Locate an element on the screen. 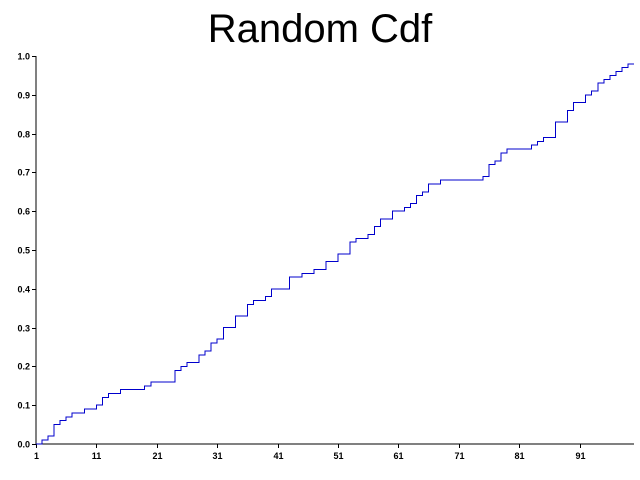 The image size is (640, 480). y-tick-label: 0.8 is located at coordinates (23, 135).